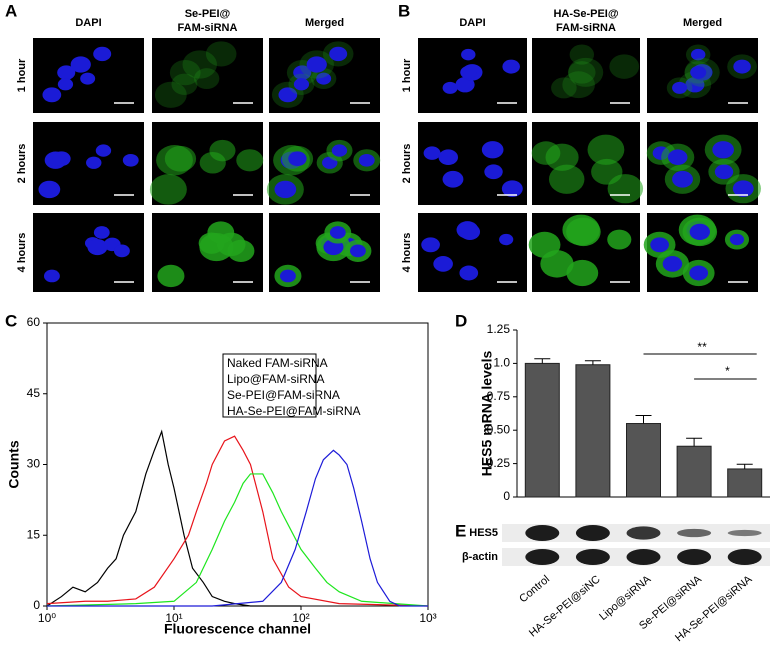  I want to click on legend-entry: Naked FAM-siRNA, so click(277, 363).